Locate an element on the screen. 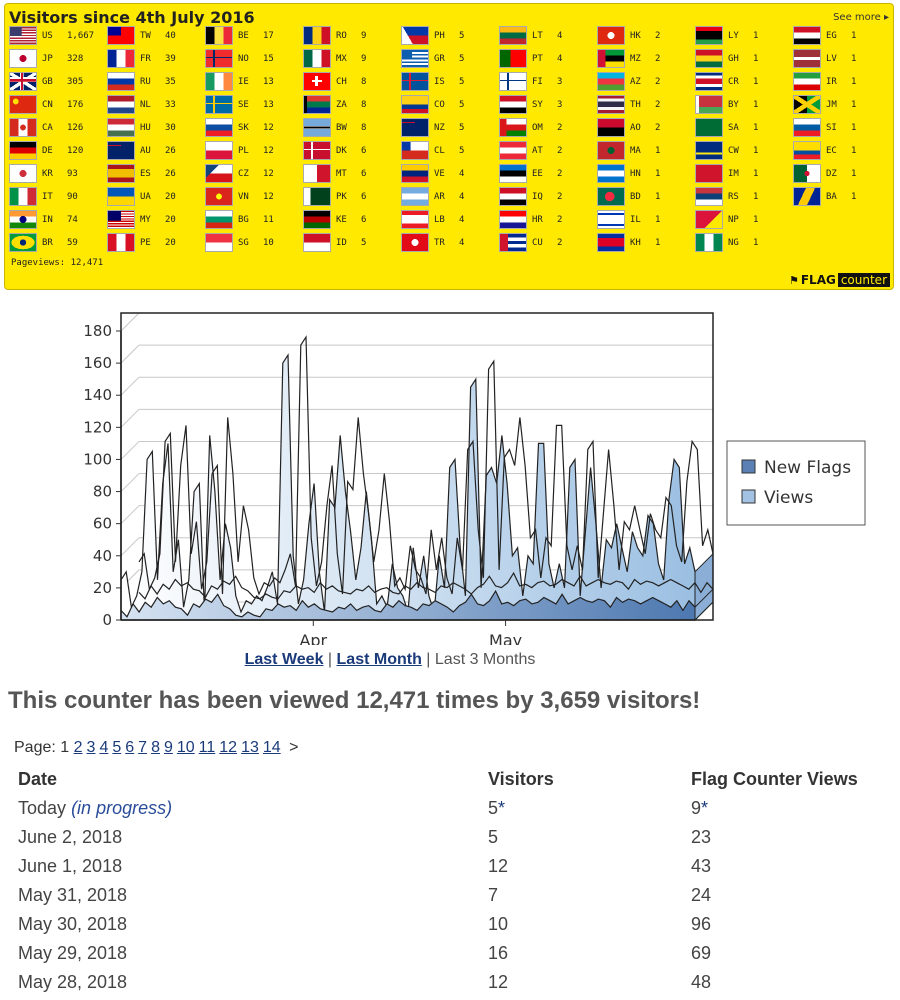  see-more-link: See more ▸ is located at coordinates (861, 17).